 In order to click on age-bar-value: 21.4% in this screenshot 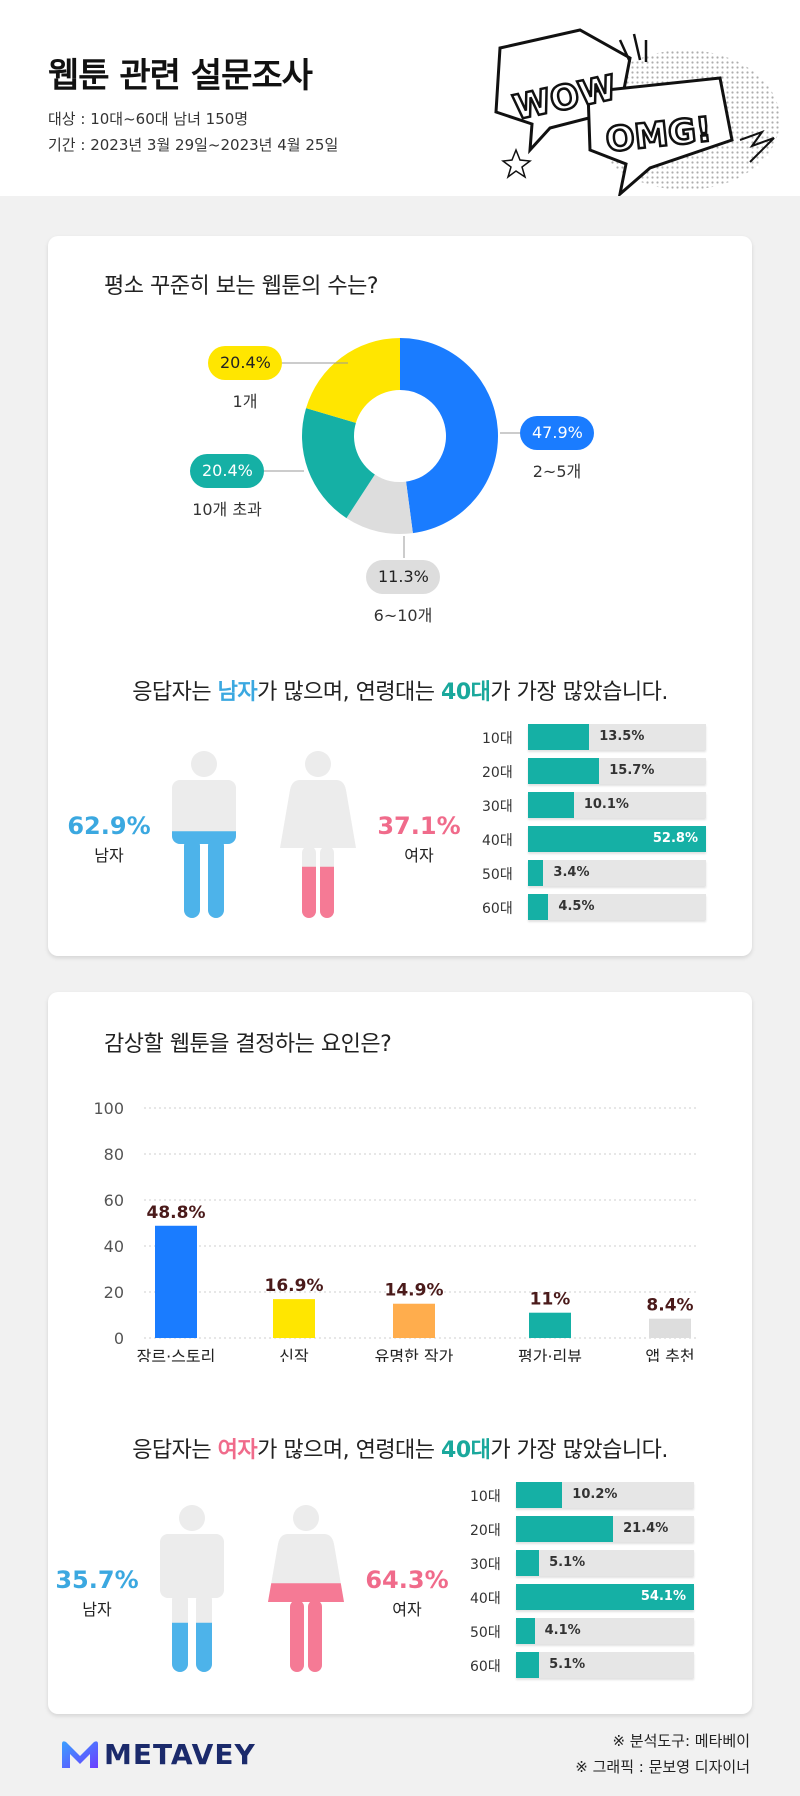, I will do `click(646, 1528)`.